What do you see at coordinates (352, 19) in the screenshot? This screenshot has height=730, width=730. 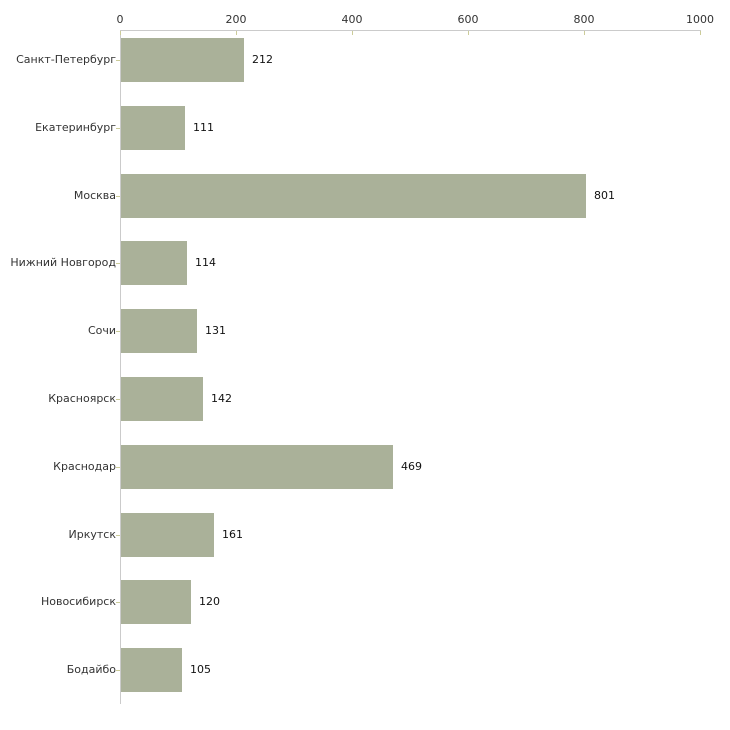 I see `x-tick-label: 400` at bounding box center [352, 19].